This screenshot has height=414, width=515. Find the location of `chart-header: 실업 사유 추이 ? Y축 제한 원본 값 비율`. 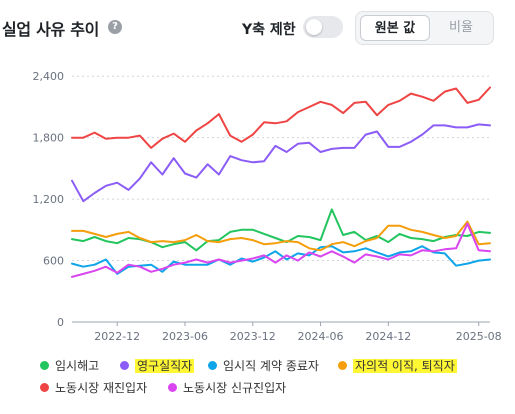

chart-header: 실업 사유 추이 ? Y축 제한 원본 값 비율 is located at coordinates (257, 27).